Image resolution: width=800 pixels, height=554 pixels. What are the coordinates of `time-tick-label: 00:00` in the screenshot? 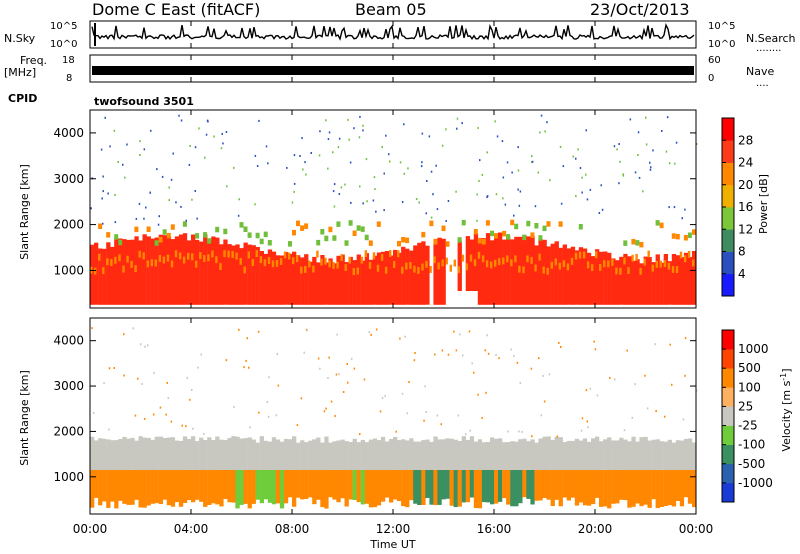 It's located at (696, 529).